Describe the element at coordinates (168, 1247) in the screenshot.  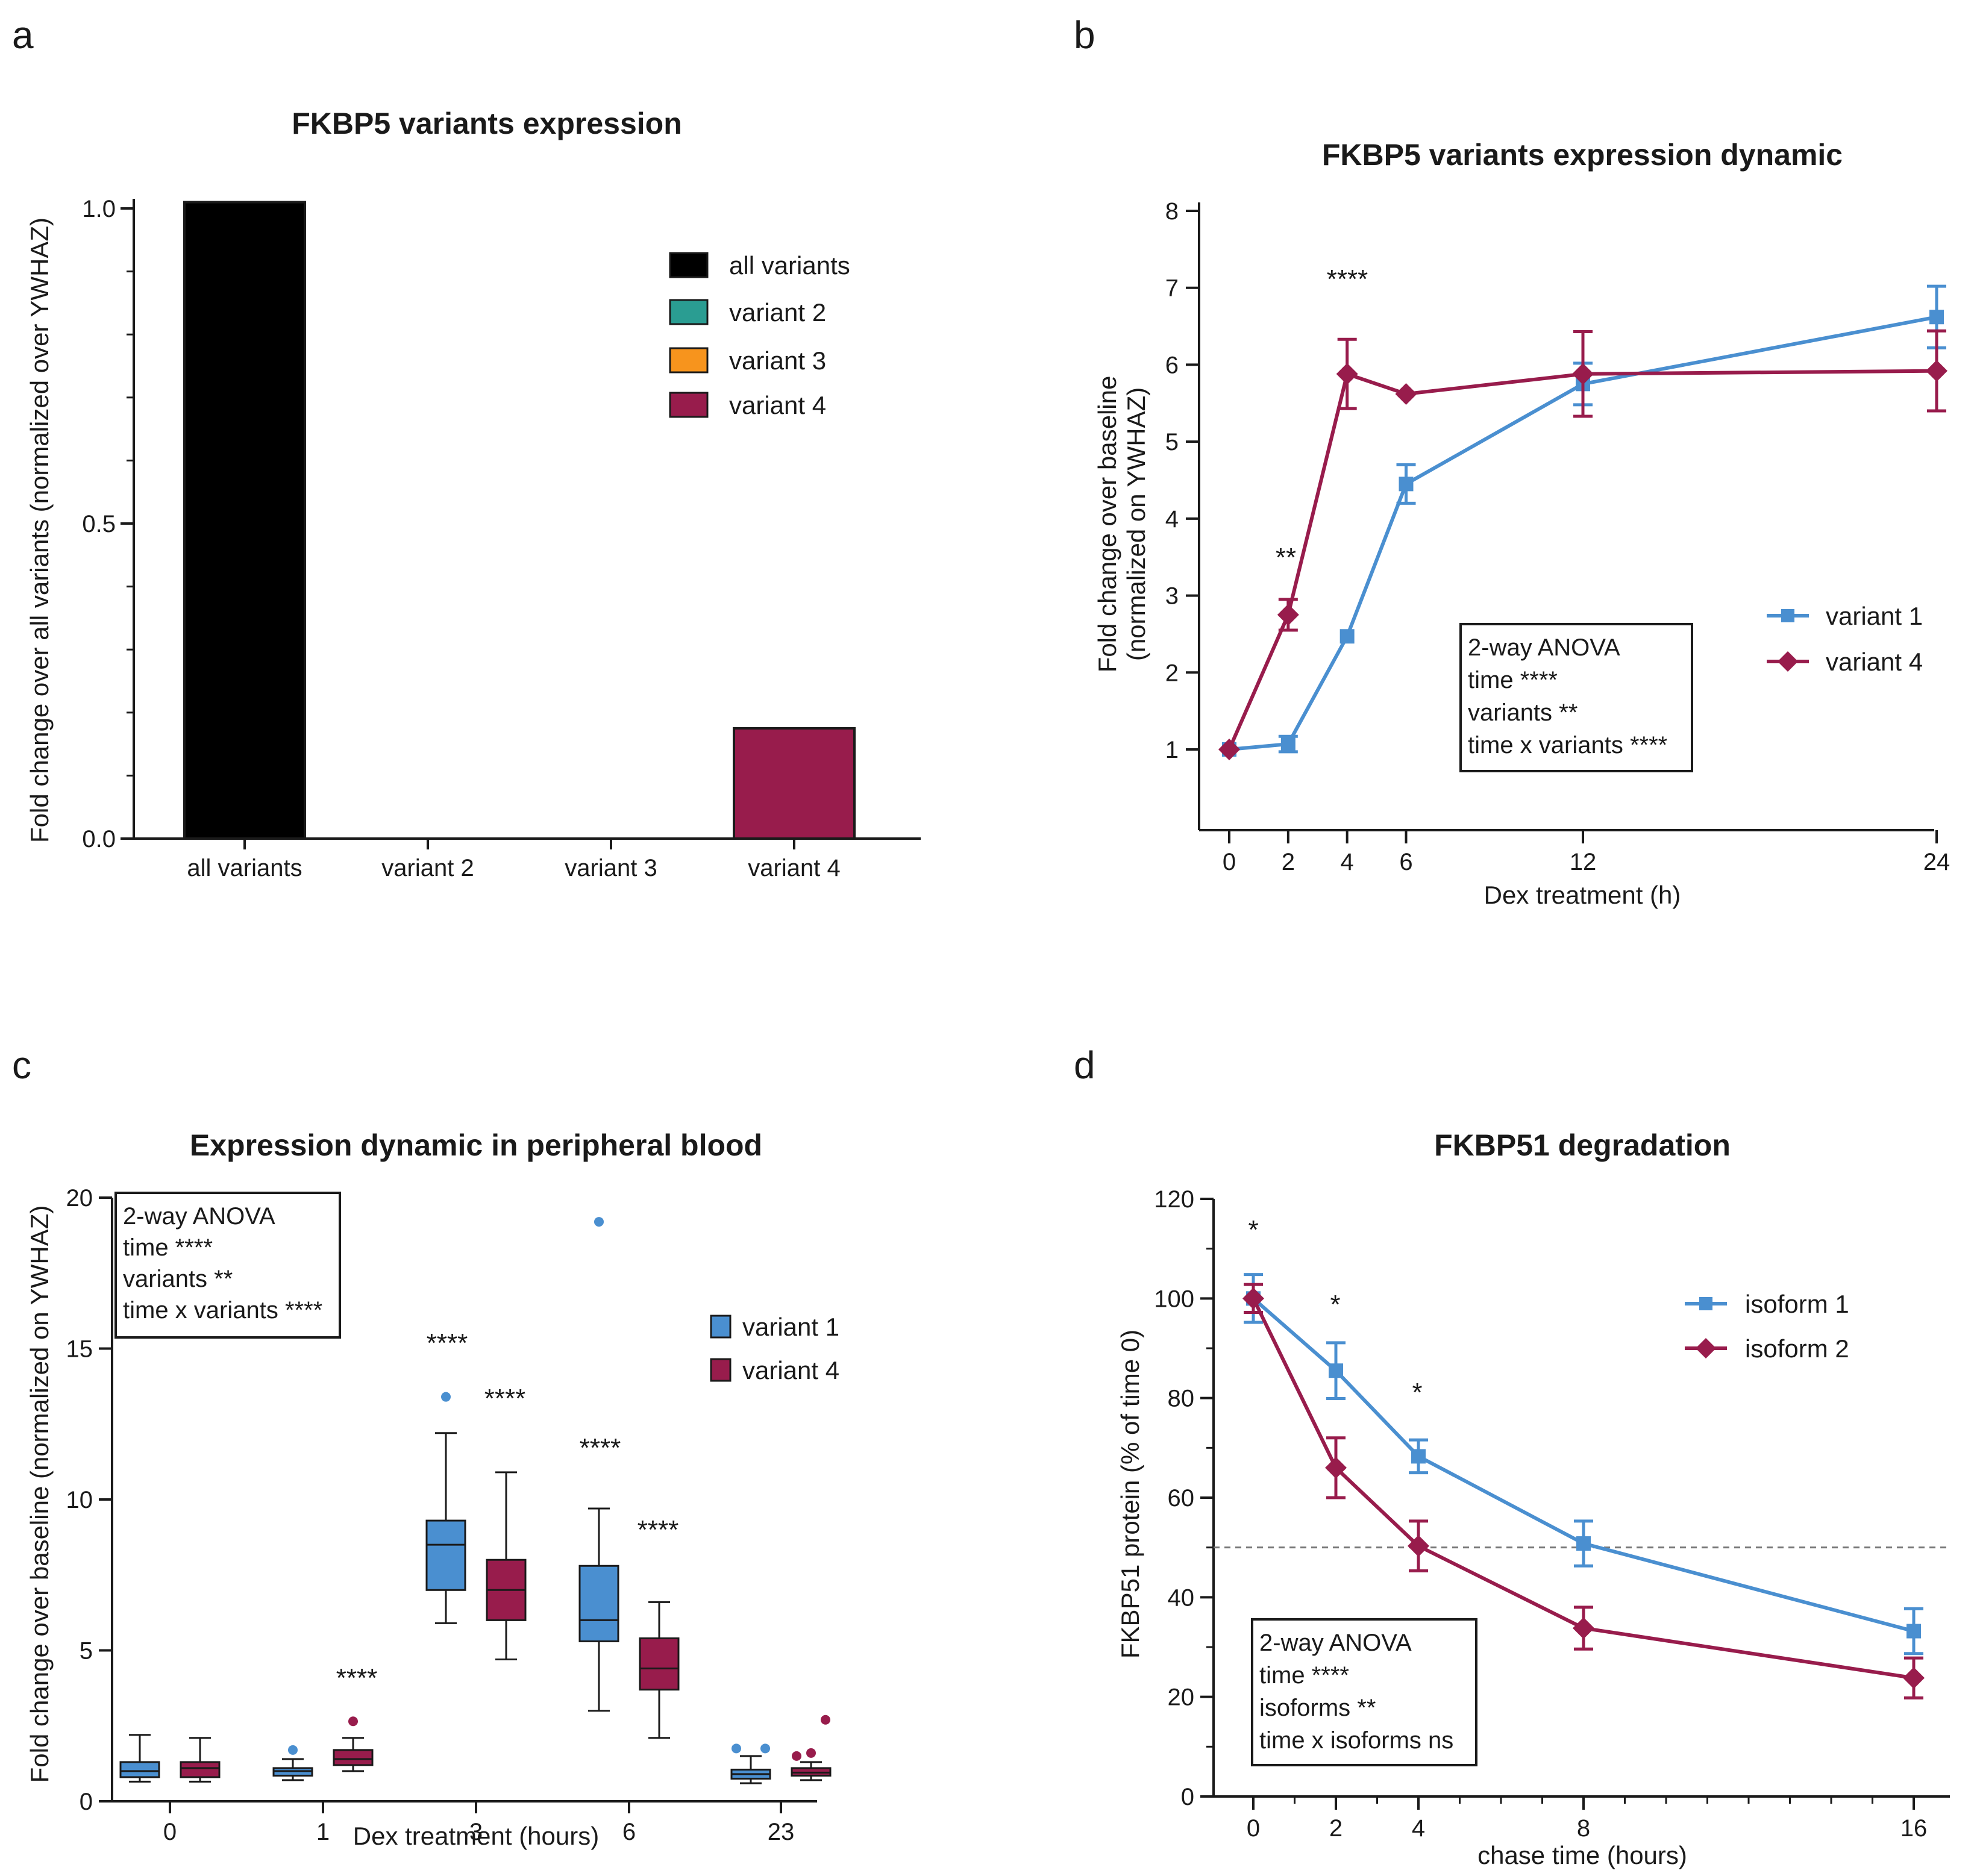
I see `chart-c-anova-line: time ****` at that location.